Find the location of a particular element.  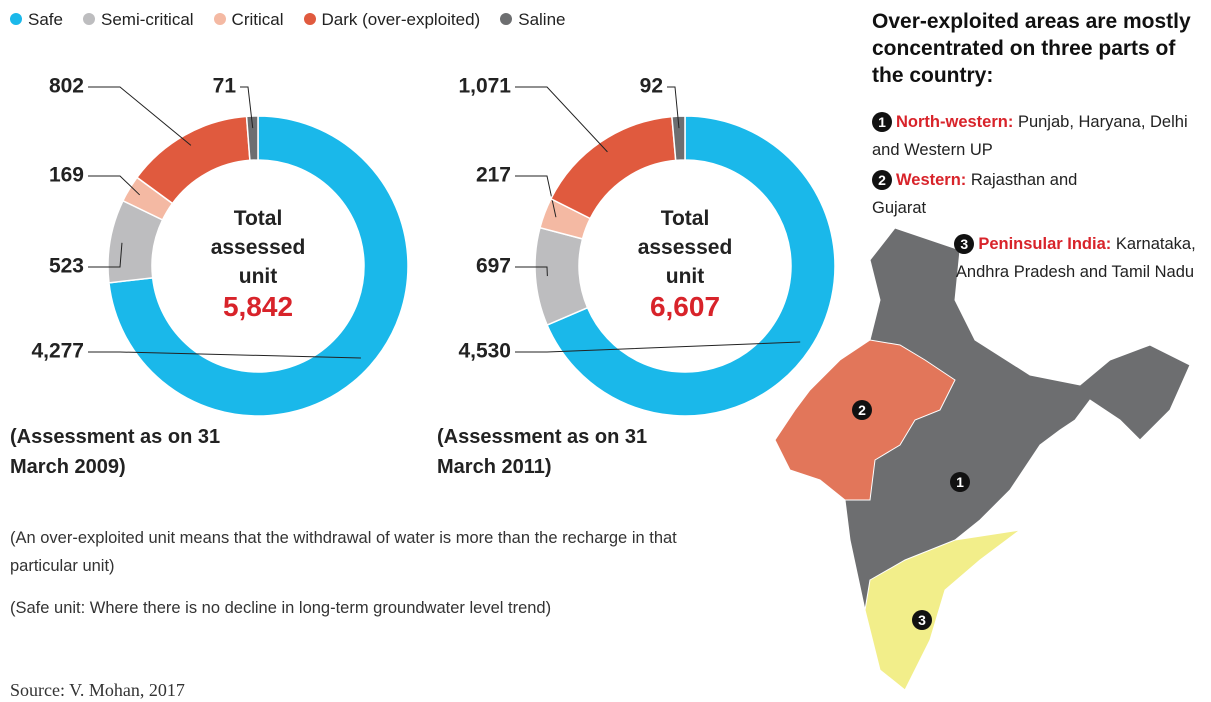

legend-label: Critical is located at coordinates (257, 19).